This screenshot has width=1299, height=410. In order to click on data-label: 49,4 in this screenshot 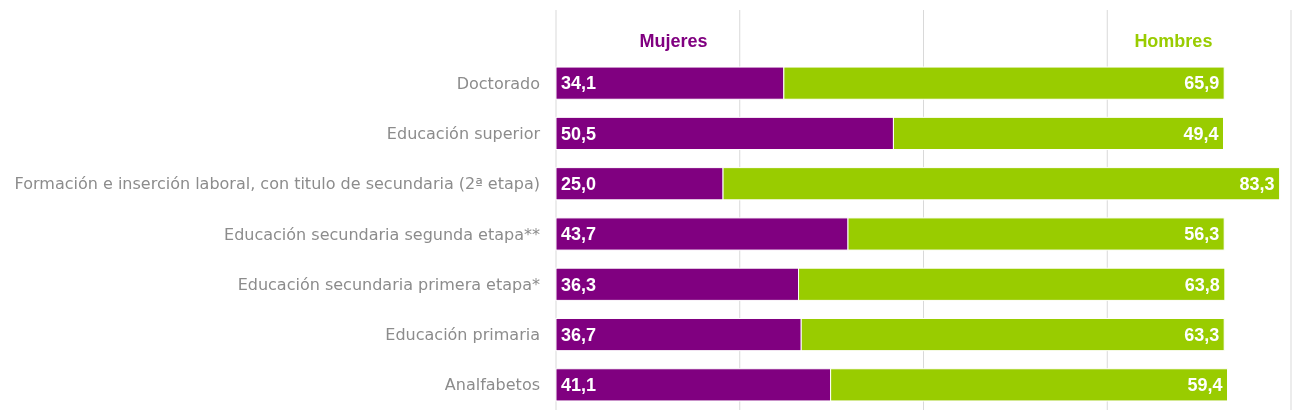, I will do `click(1201, 133)`.